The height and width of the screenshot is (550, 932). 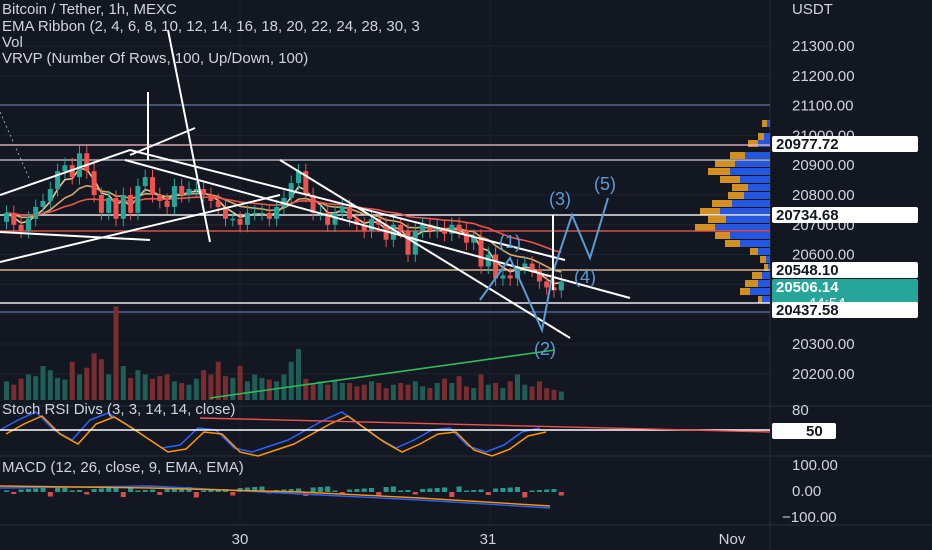 What do you see at coordinates (119, 409) in the screenshot?
I see `stoch-rsi-legend: Stoch RSI Divs (3, 3, 14, 14, close)` at bounding box center [119, 409].